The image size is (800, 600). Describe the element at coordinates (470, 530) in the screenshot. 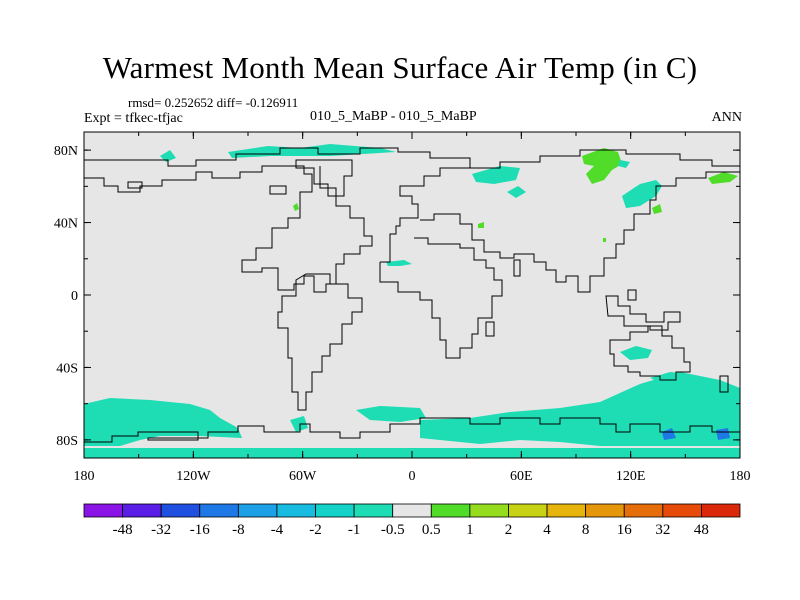

I see `colorbar-label: 1` at that location.